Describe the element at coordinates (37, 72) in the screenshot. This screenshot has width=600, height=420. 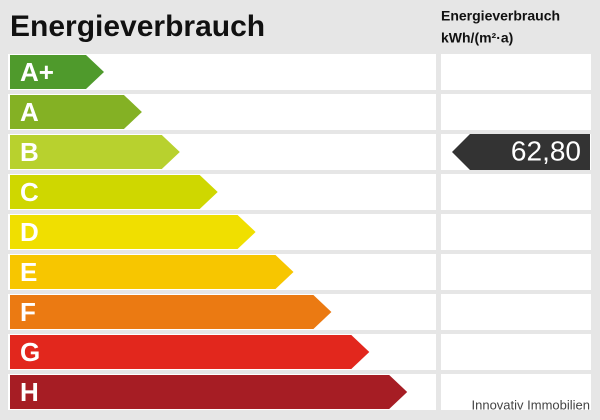
I see `class-label: A+` at that location.